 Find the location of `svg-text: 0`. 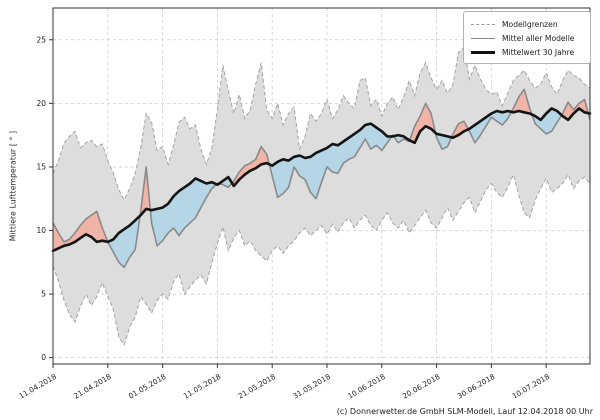

svg-text: 0 is located at coordinates (43, 357).